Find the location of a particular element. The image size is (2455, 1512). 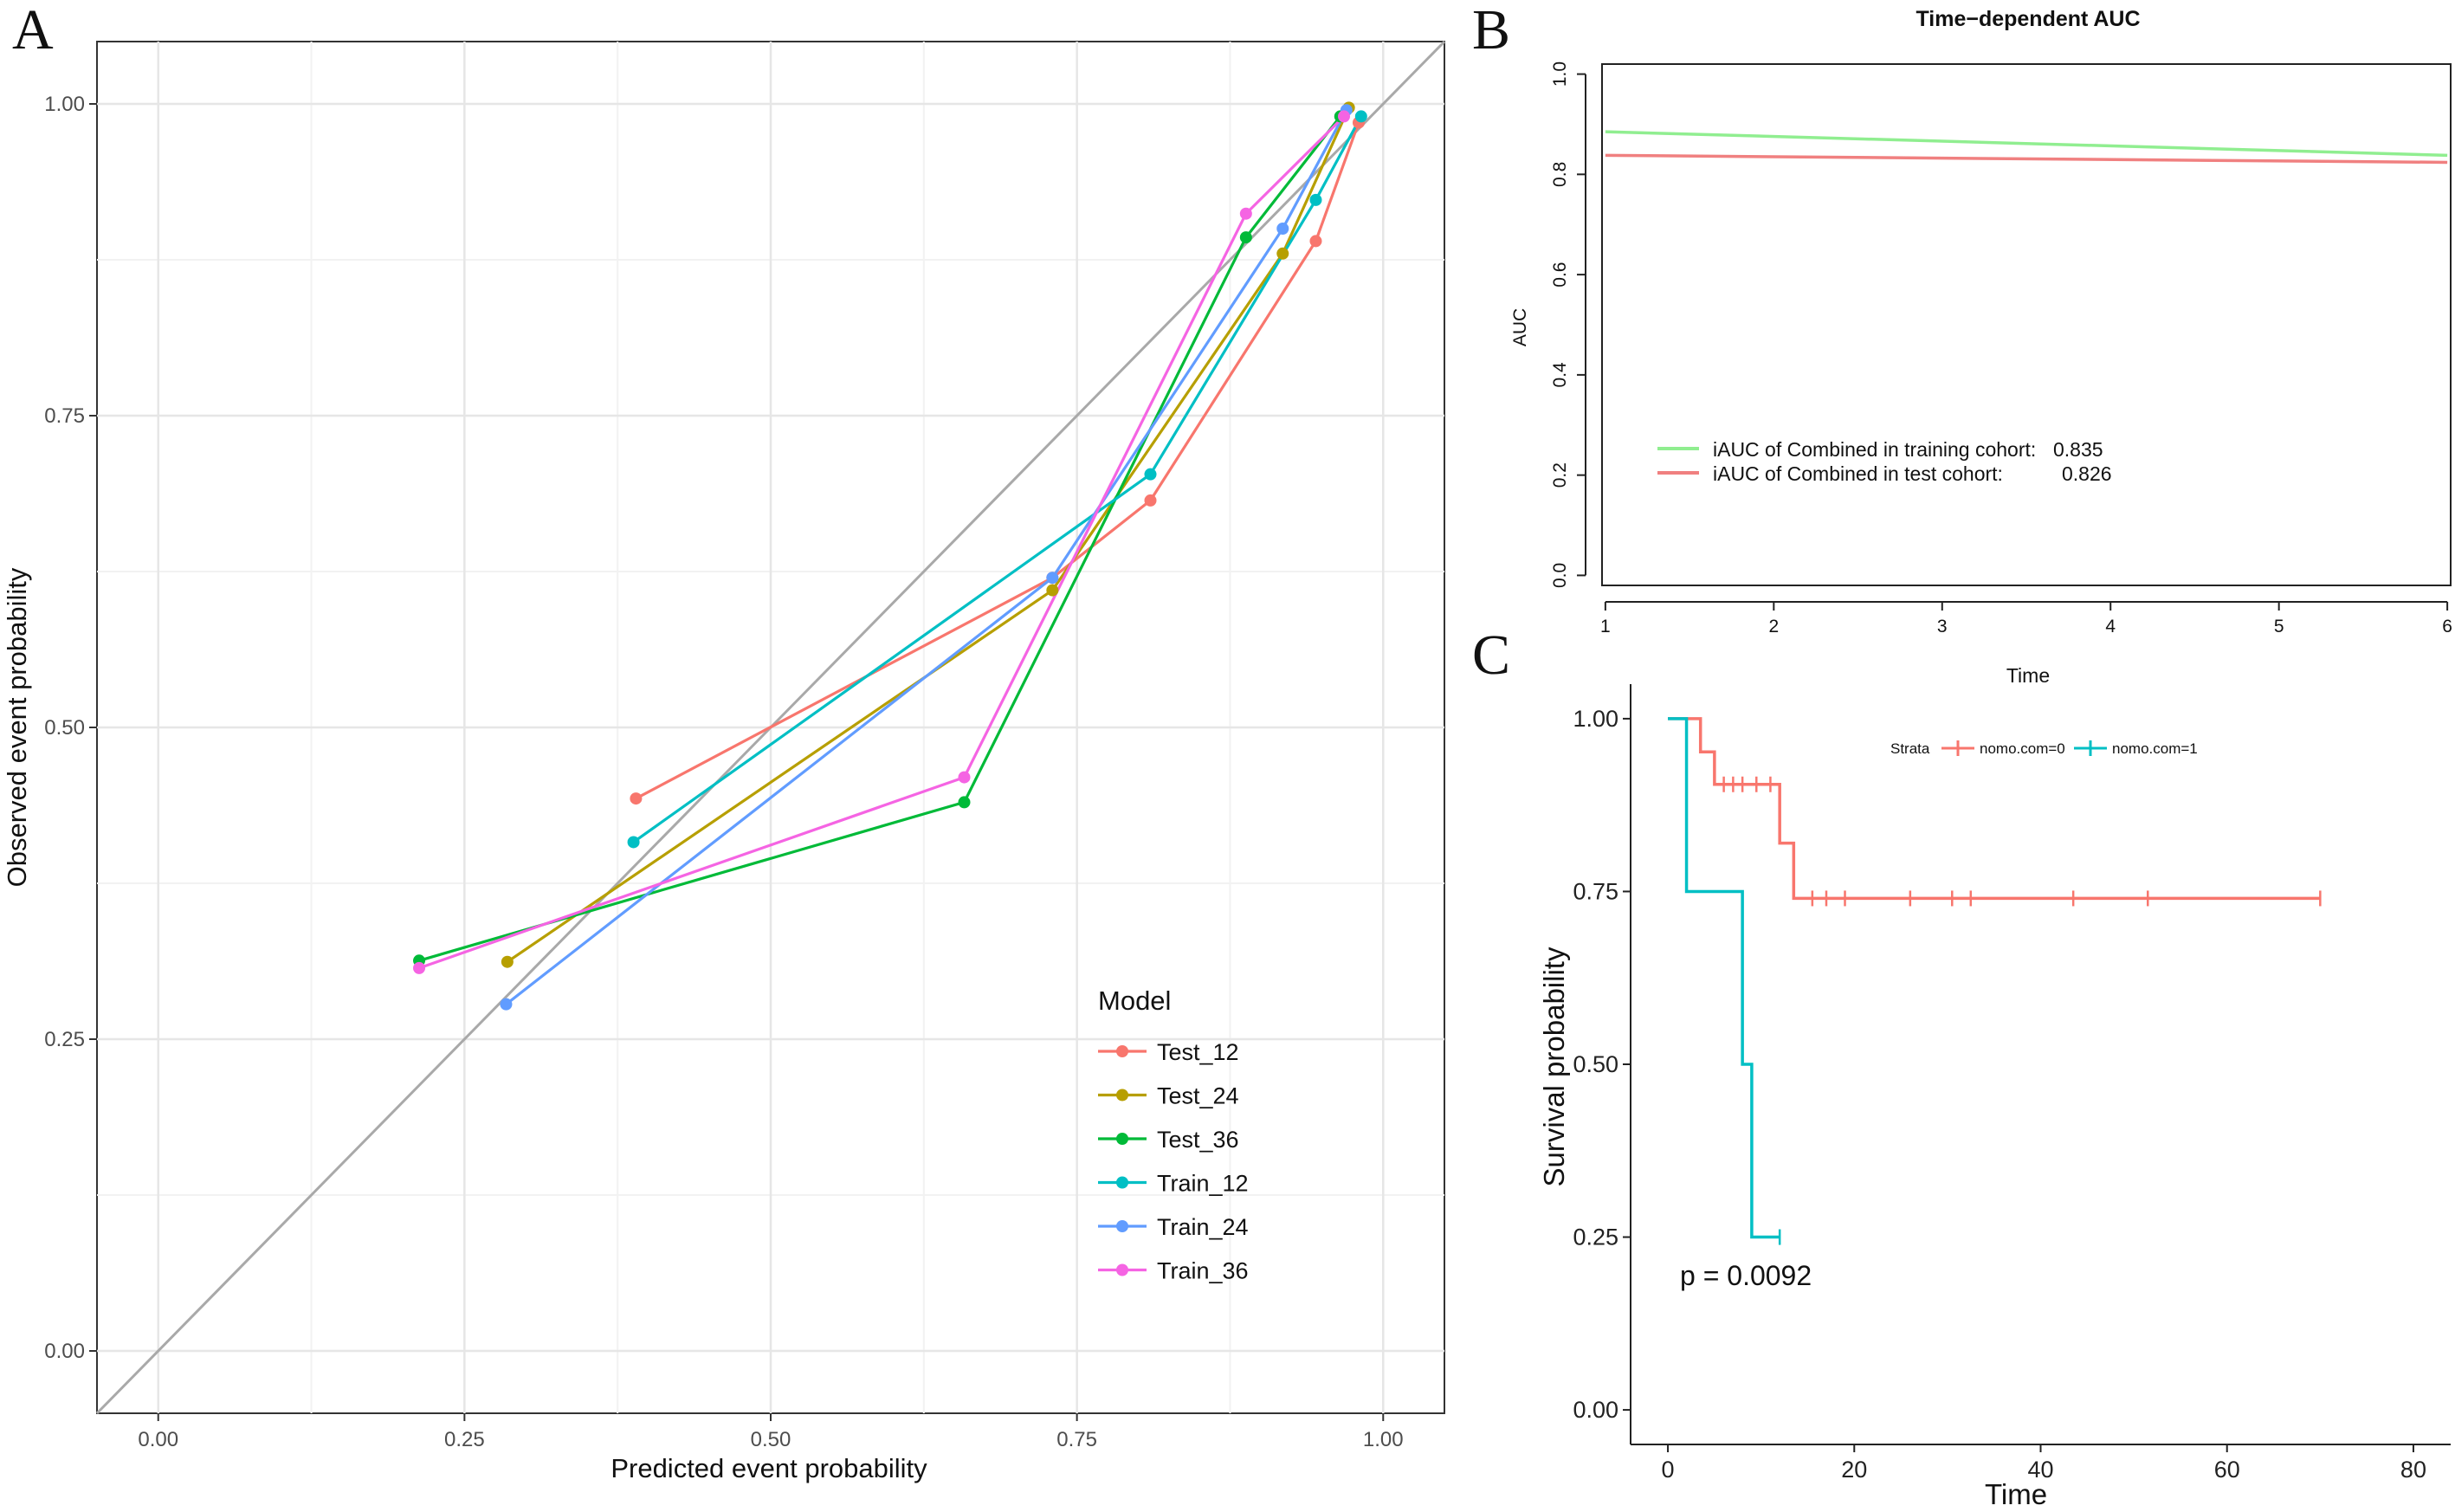

calibration-x-ticks: 0.00 0.25 0.50 0.75 1.00 is located at coordinates (771, 1432).